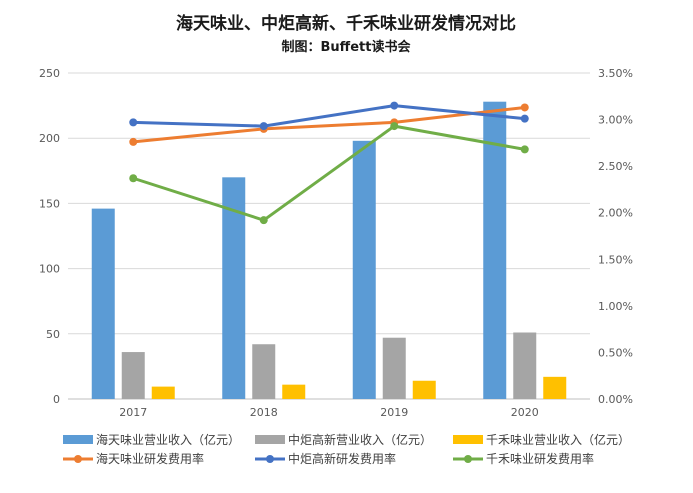  What do you see at coordinates (360, 439) in the screenshot?
I see `legend-label: 中炬高新营业收入（亿元）` at bounding box center [360, 439].